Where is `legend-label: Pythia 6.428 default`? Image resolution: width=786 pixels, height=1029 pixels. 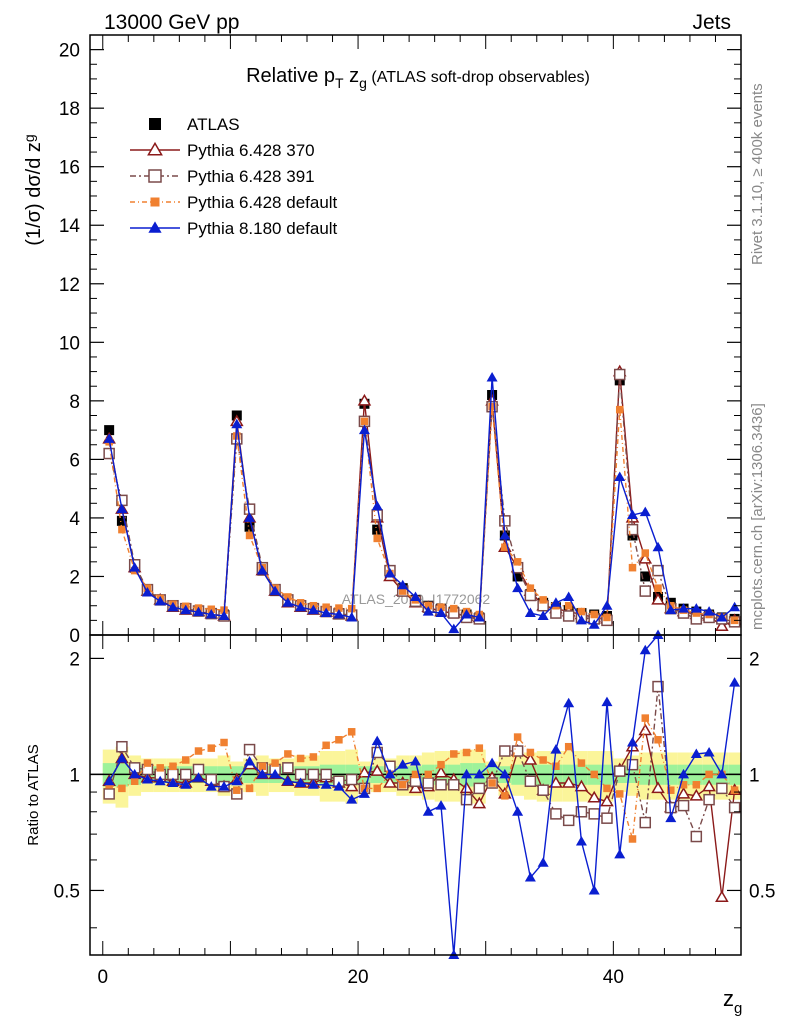
legend-label: Pythia 6.428 default is located at coordinates (262, 202).